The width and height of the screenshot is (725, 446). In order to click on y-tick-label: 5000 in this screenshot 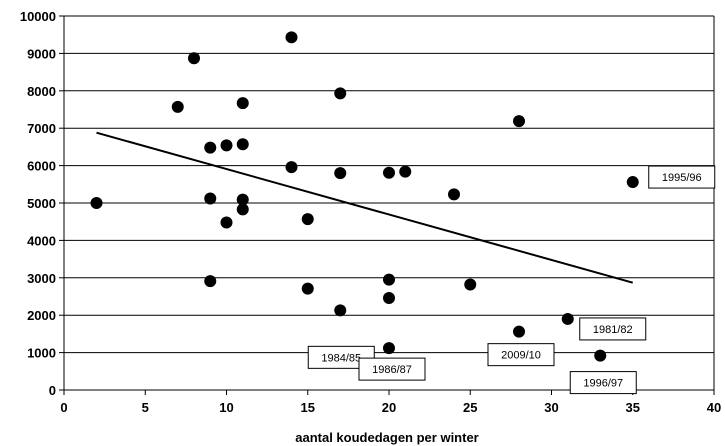, I will do `click(41, 203)`.